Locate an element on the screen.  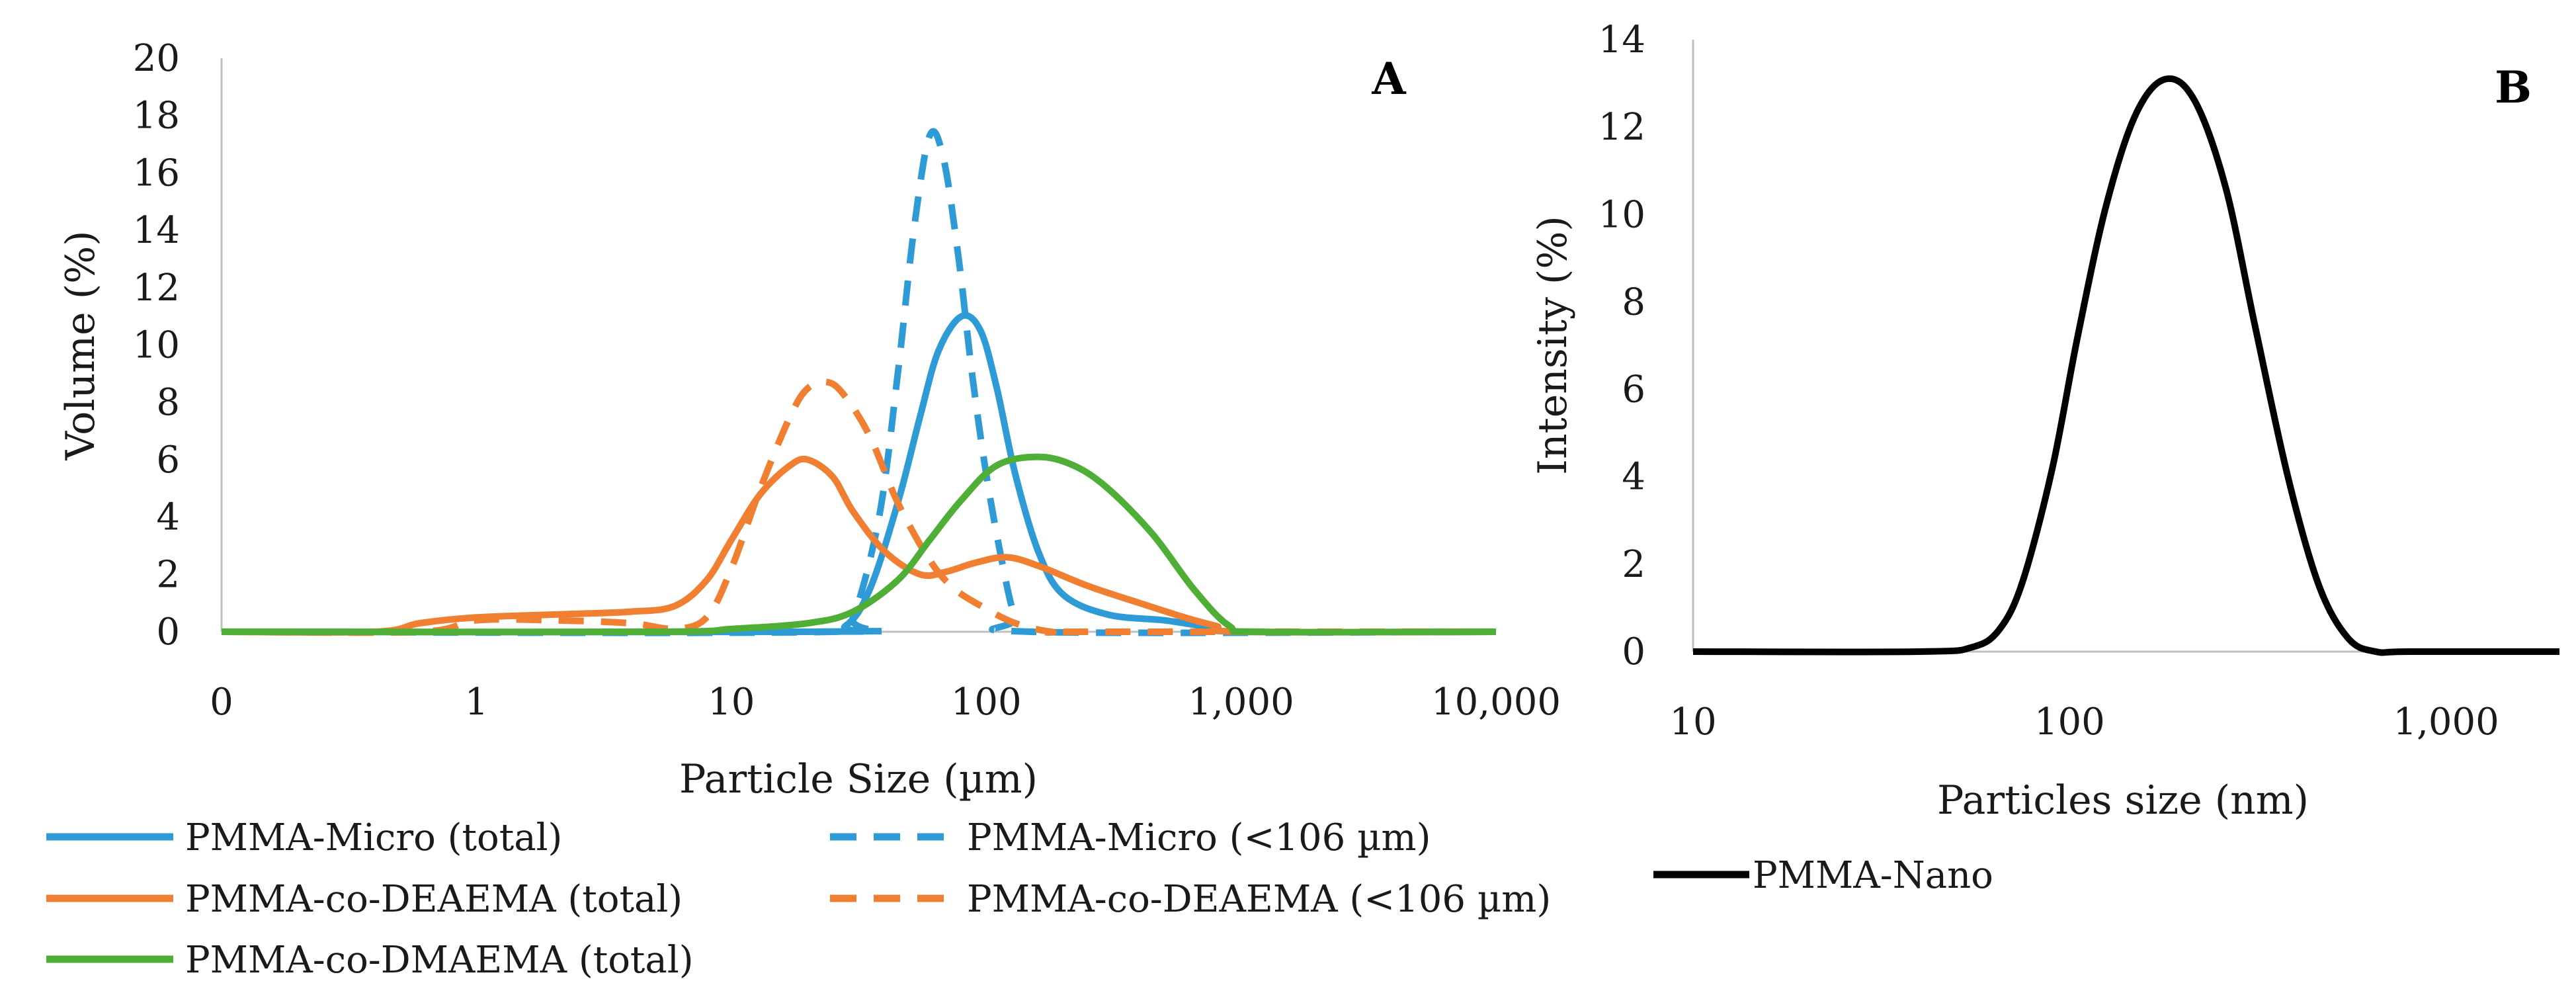
series-line-pmma-co-deaema-lt106-m is located at coordinates (858, 507).